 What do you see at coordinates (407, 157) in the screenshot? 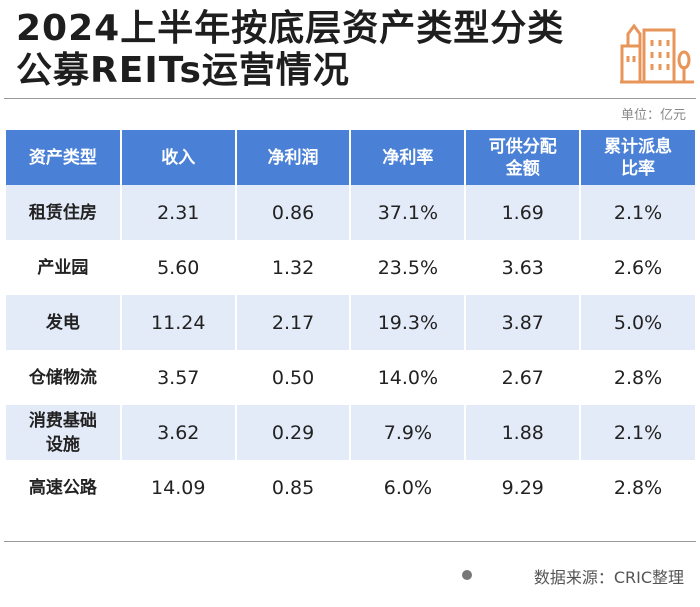
I see `column-header: 净利率` at bounding box center [407, 157].